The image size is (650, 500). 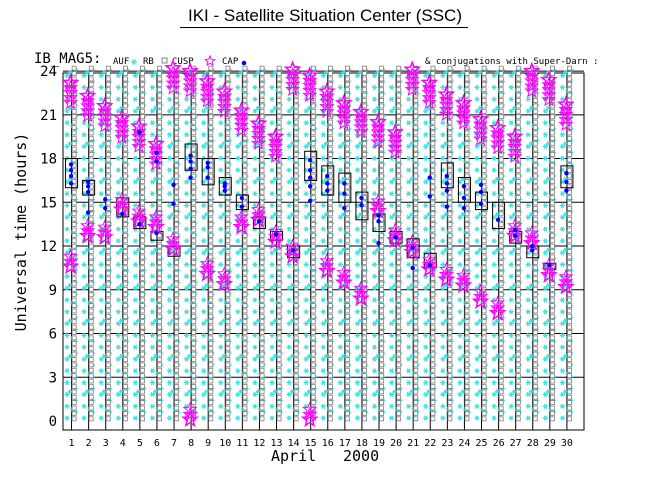 I want to click on day-tick-label: 25, so click(x=481, y=443).